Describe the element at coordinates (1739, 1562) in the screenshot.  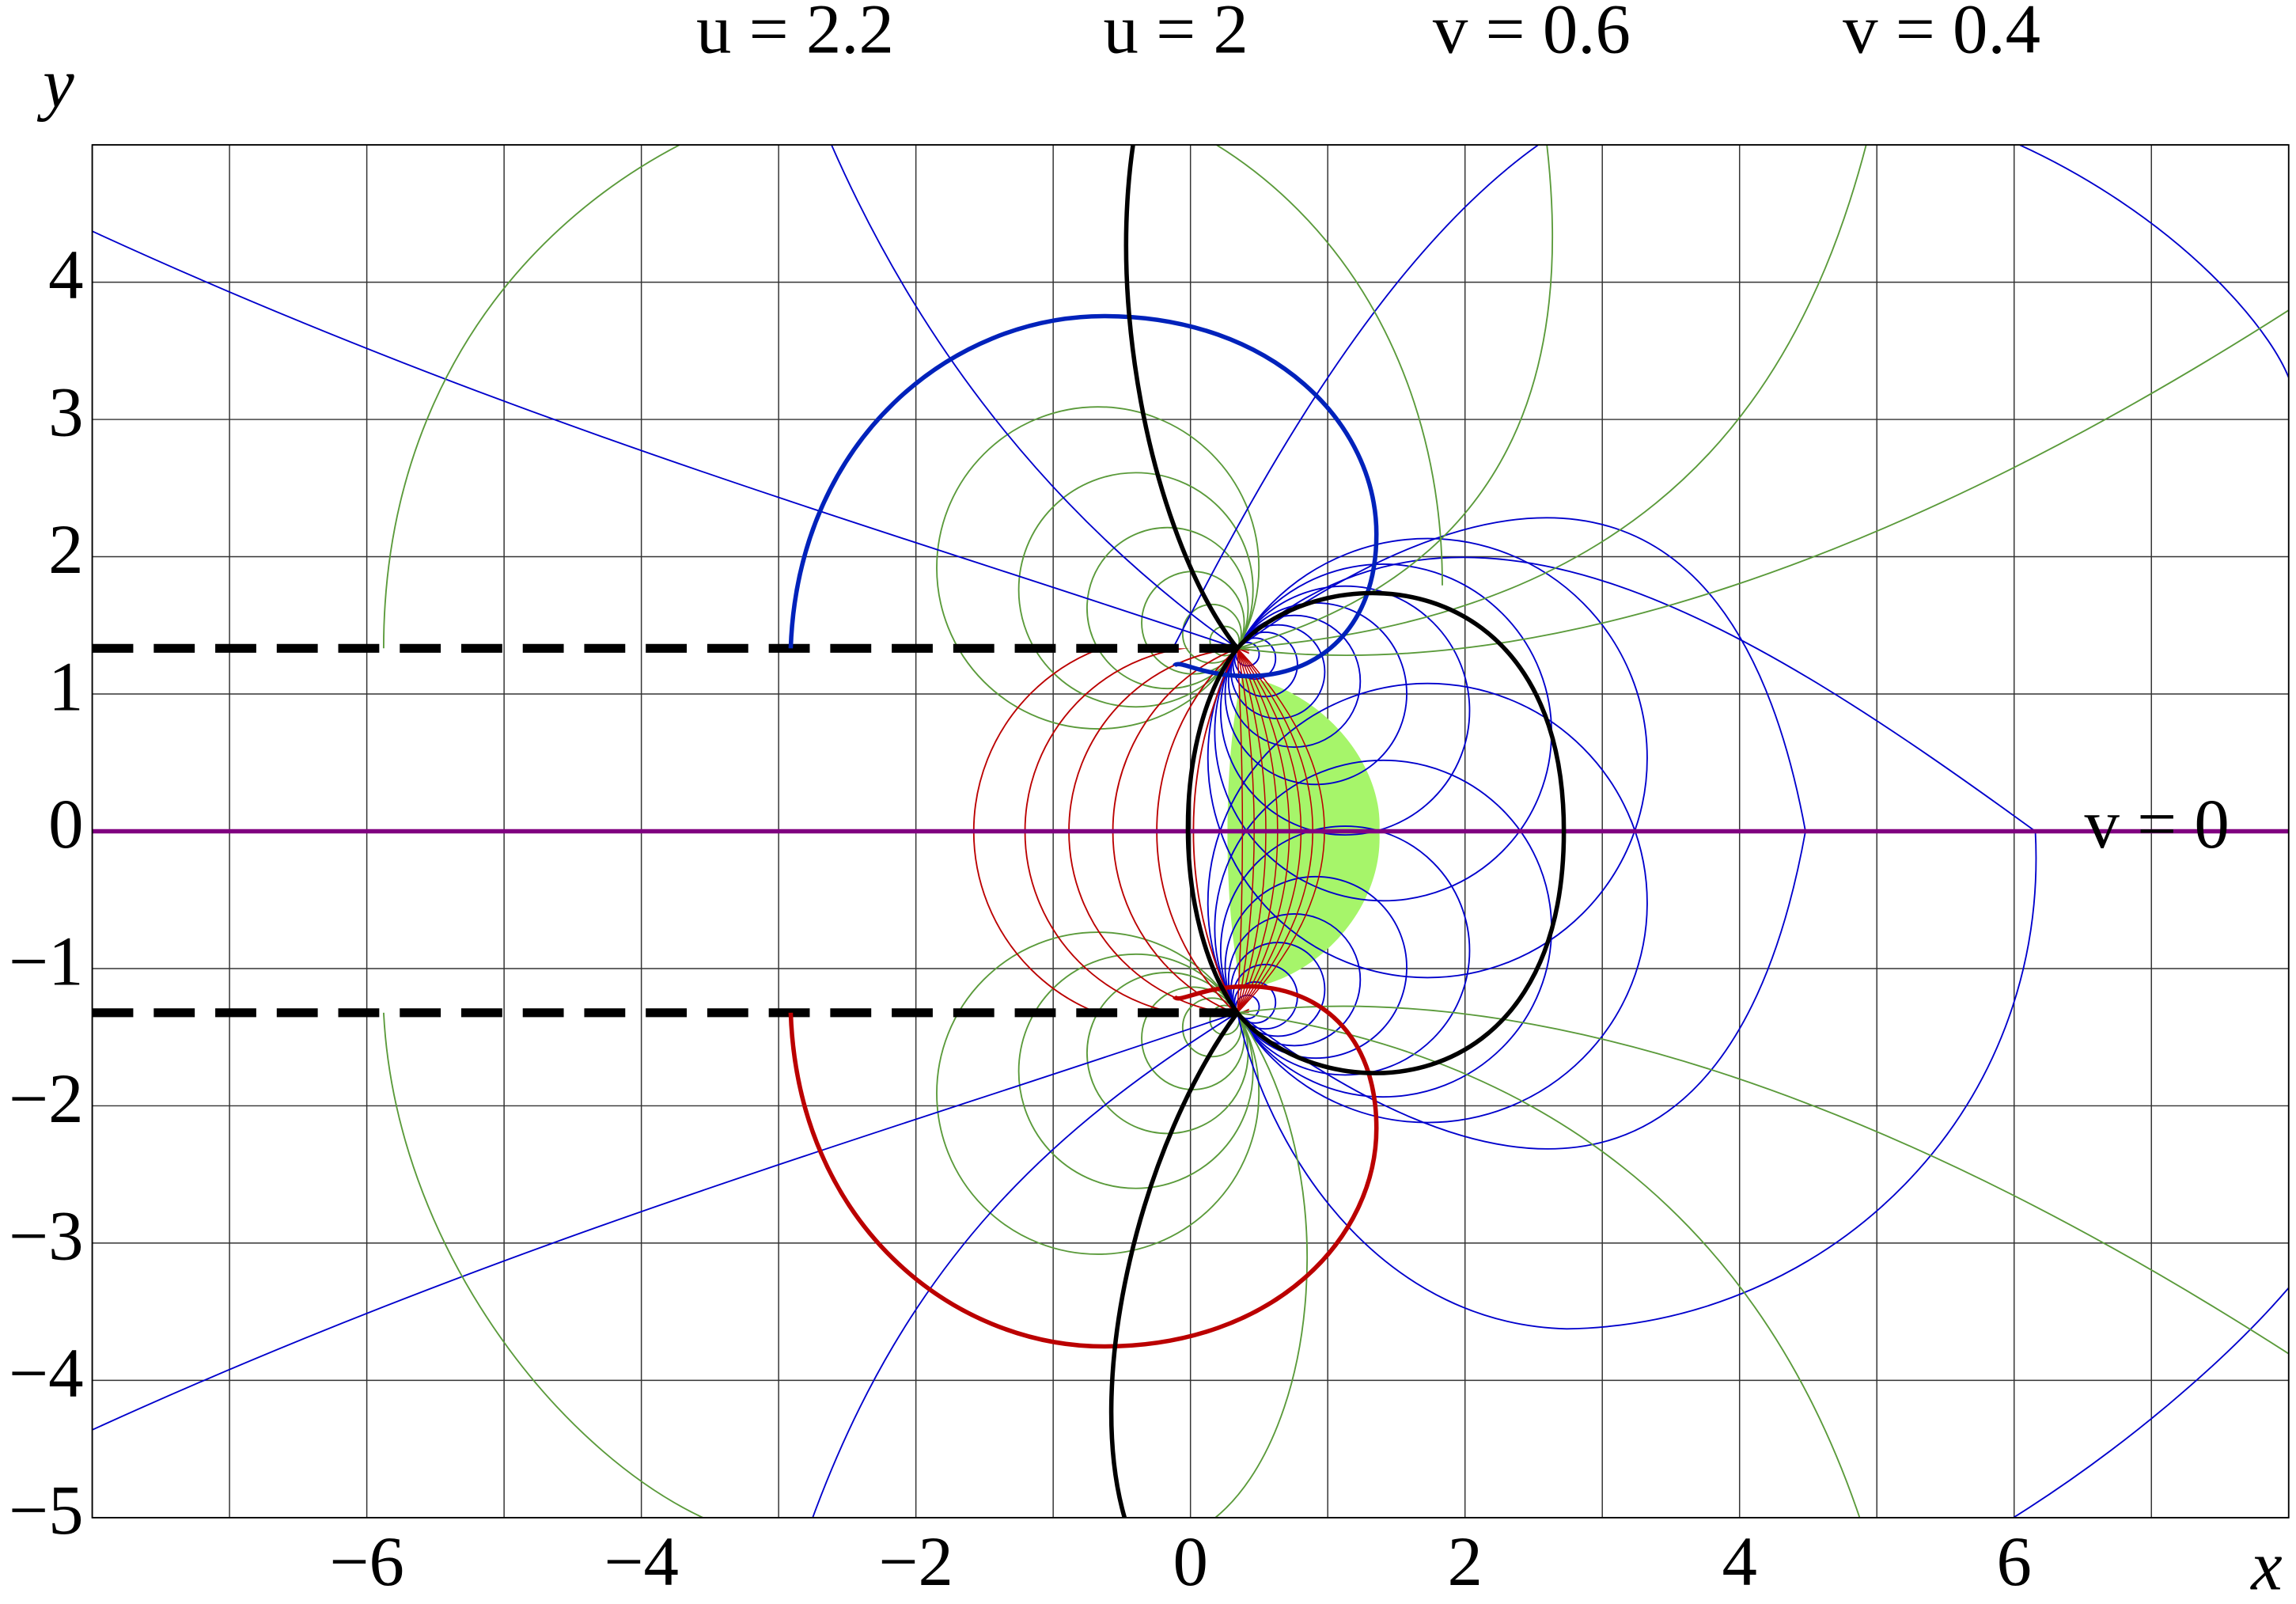
I see `x-tick-label: 4` at that location.